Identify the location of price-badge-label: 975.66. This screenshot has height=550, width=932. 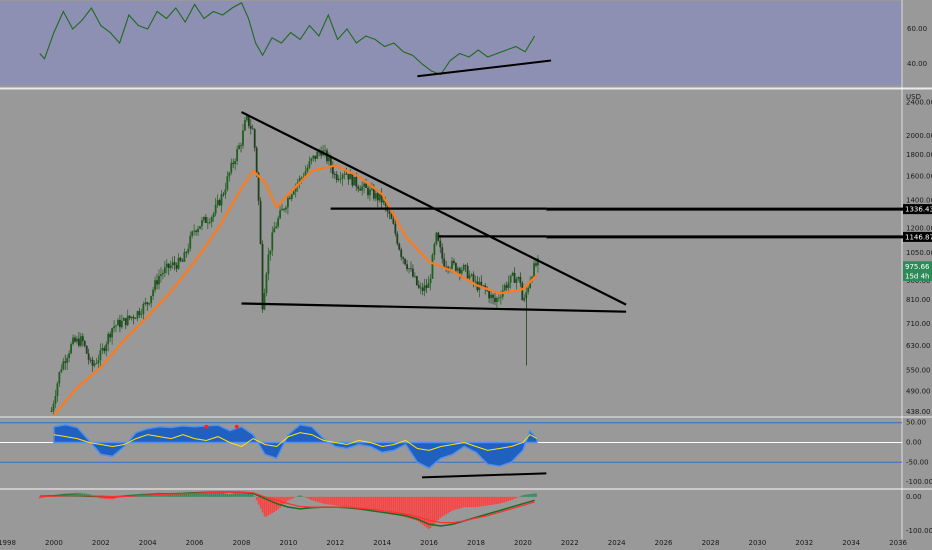
(917, 267).